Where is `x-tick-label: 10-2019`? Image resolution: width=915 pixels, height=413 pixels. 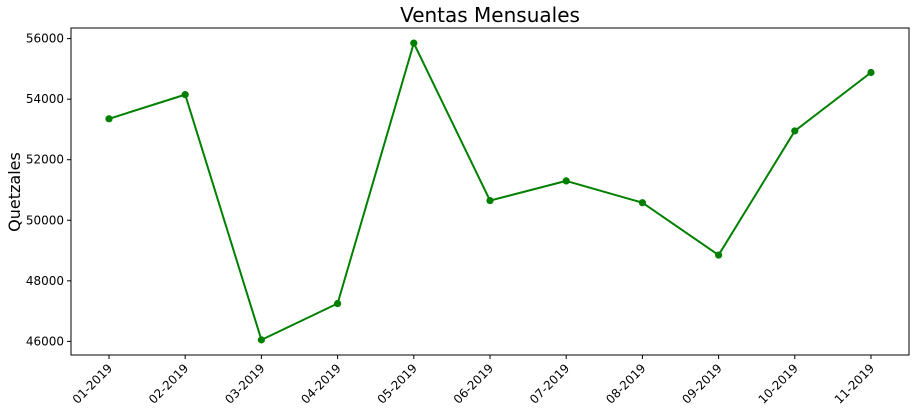
x-tick-label: 10-2019 is located at coordinates (778, 383).